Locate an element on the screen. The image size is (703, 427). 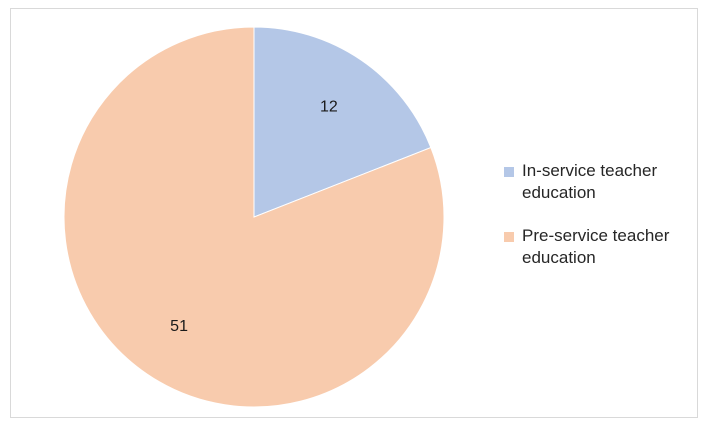
legend-item-in-service: In-service teacher education is located at coordinates (599, 182).